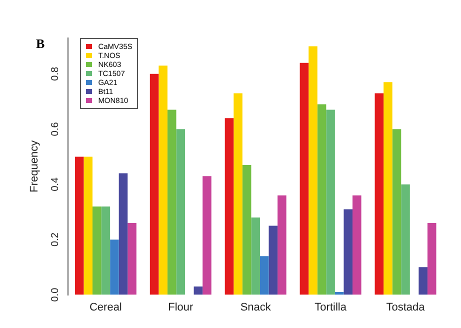 The image size is (461, 328). I want to click on x-tick-label: Tortilla, so click(331, 307).